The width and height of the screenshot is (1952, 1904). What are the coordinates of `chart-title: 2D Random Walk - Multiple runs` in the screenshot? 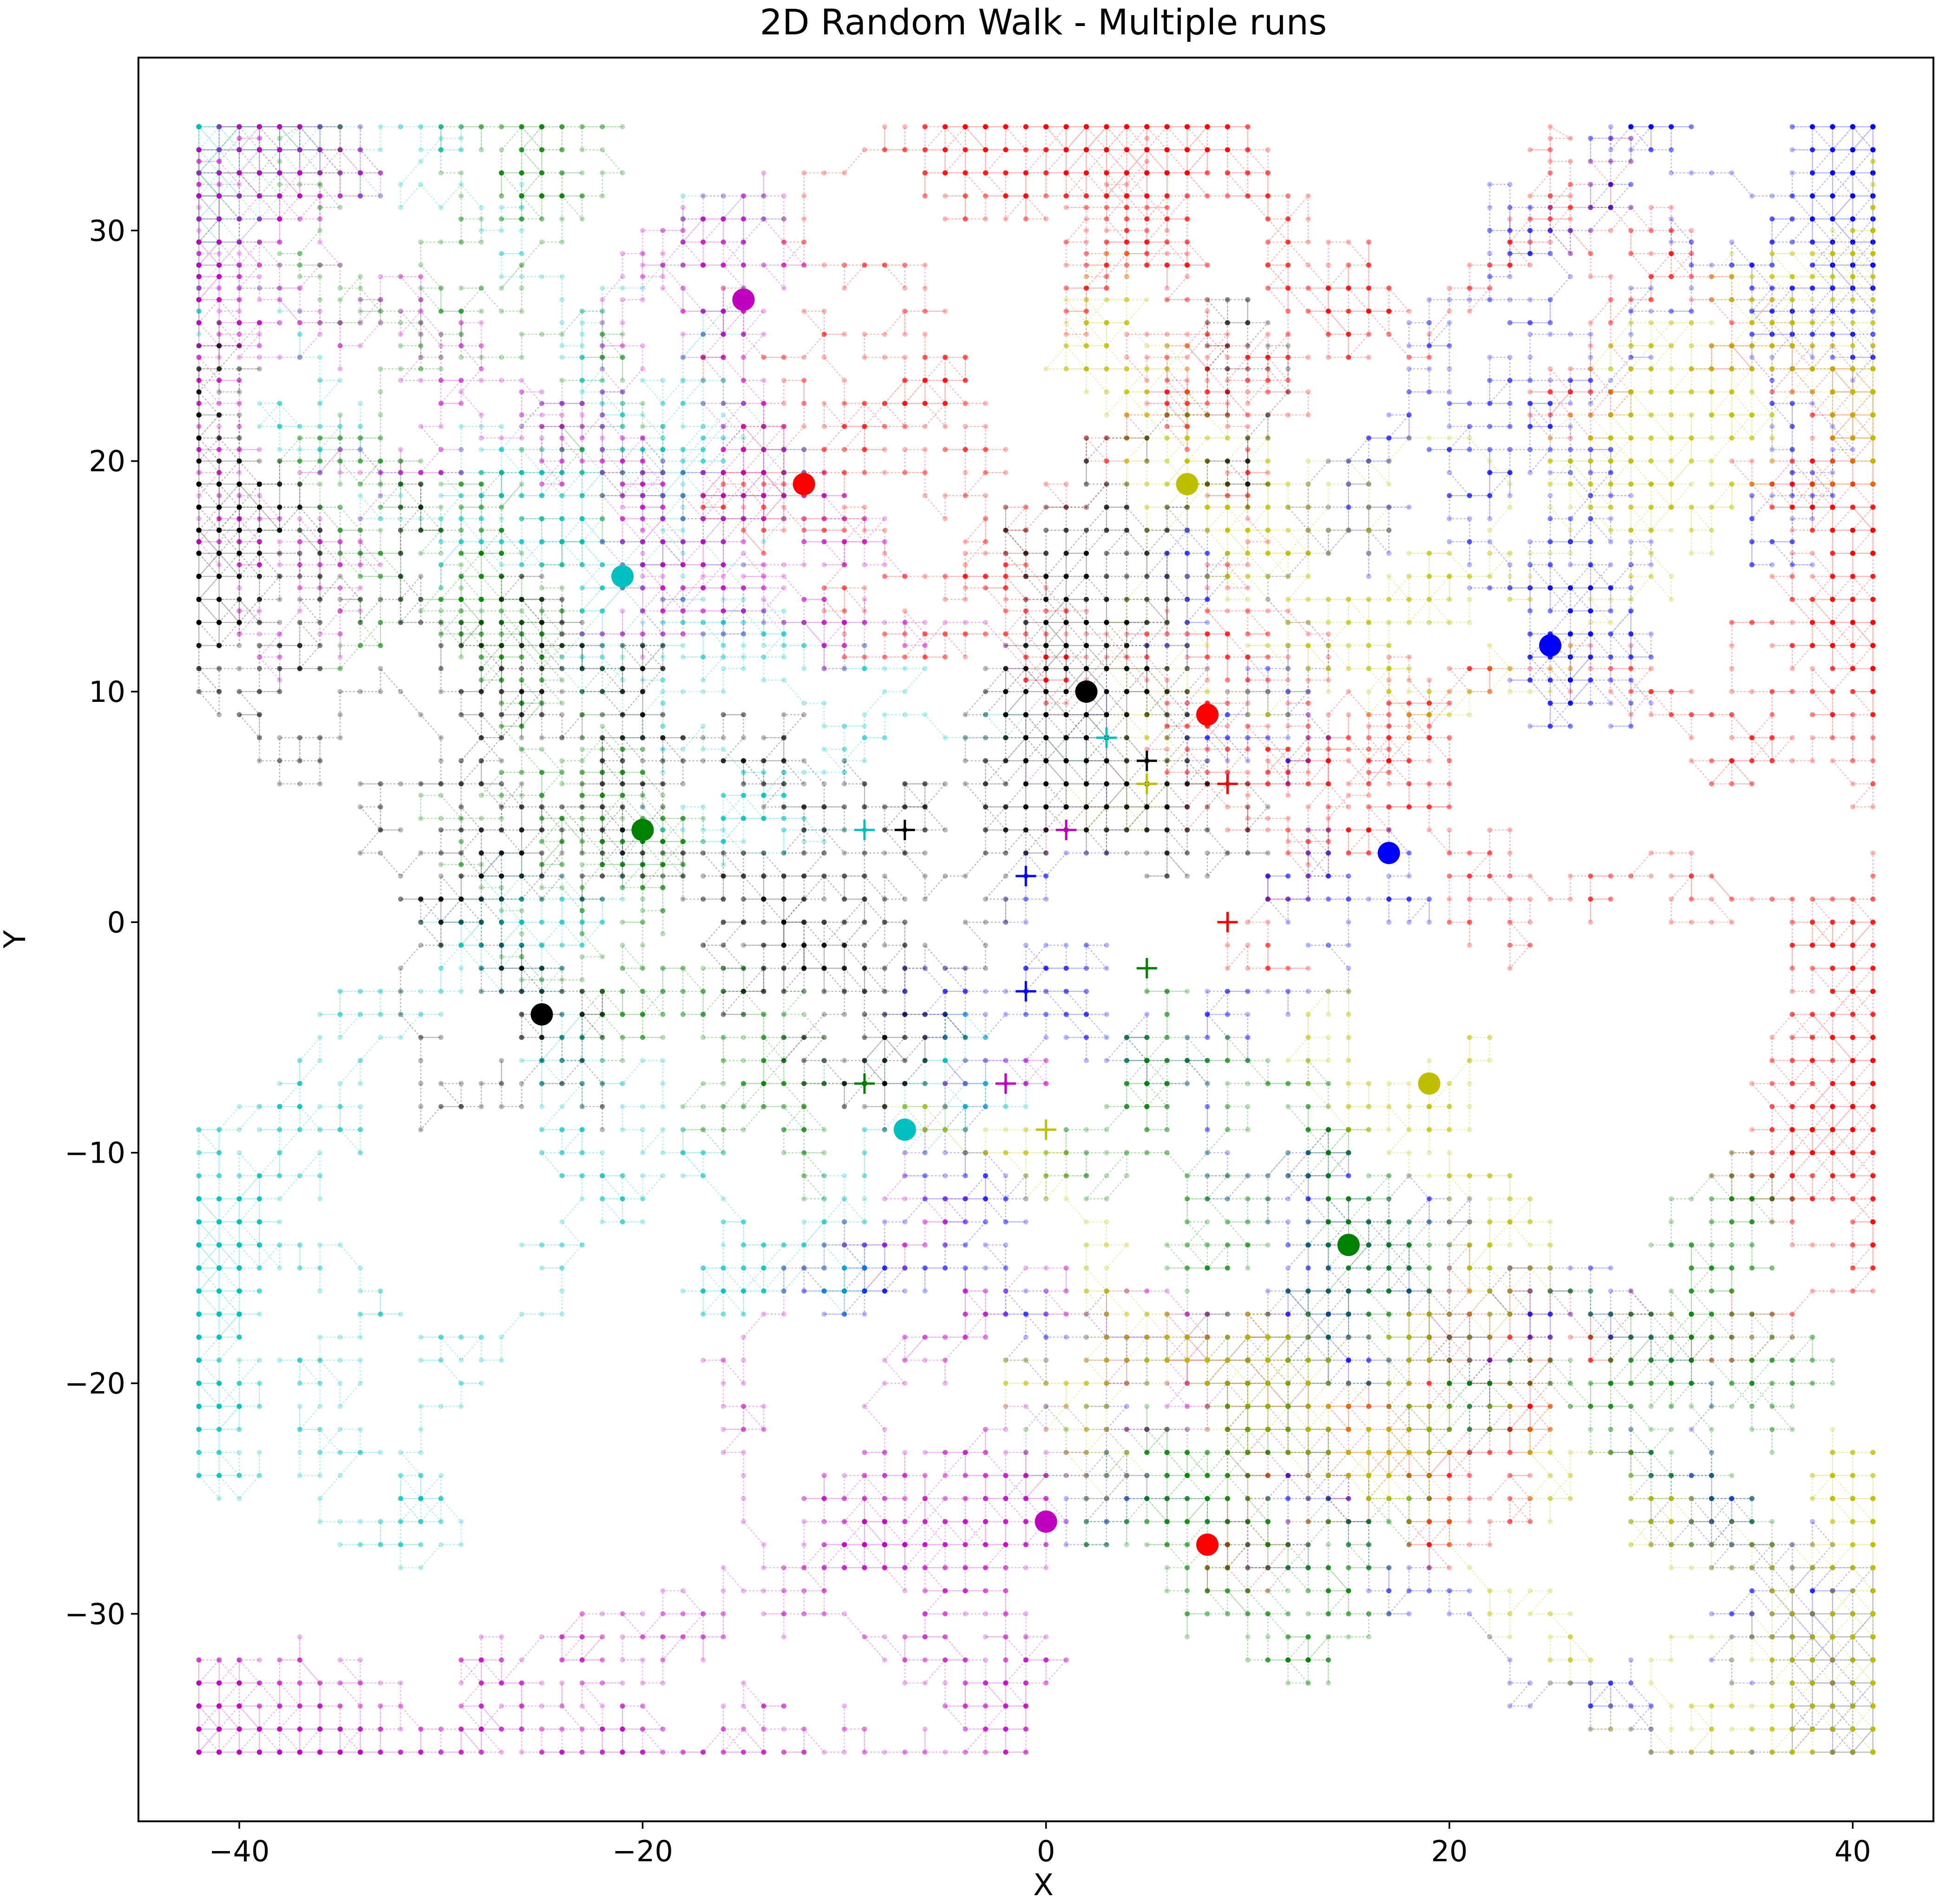 It's located at (1043, 22).